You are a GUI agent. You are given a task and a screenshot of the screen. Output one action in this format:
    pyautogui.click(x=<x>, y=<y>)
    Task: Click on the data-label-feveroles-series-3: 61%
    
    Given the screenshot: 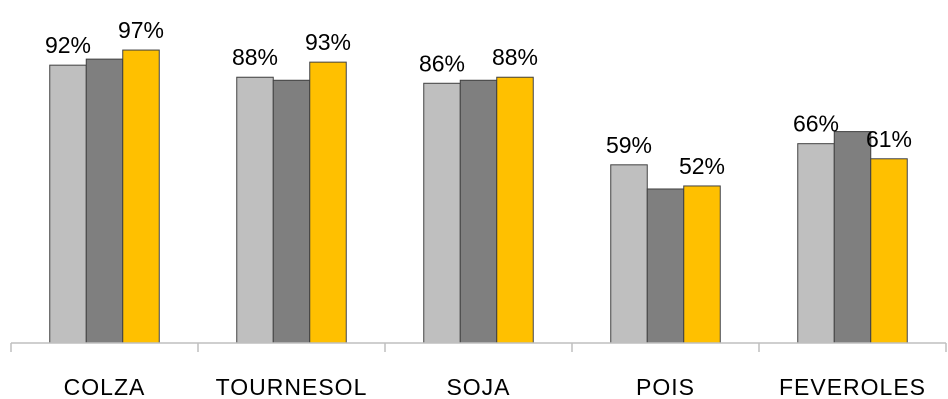 What is the action you would take?
    pyautogui.click(x=889, y=139)
    